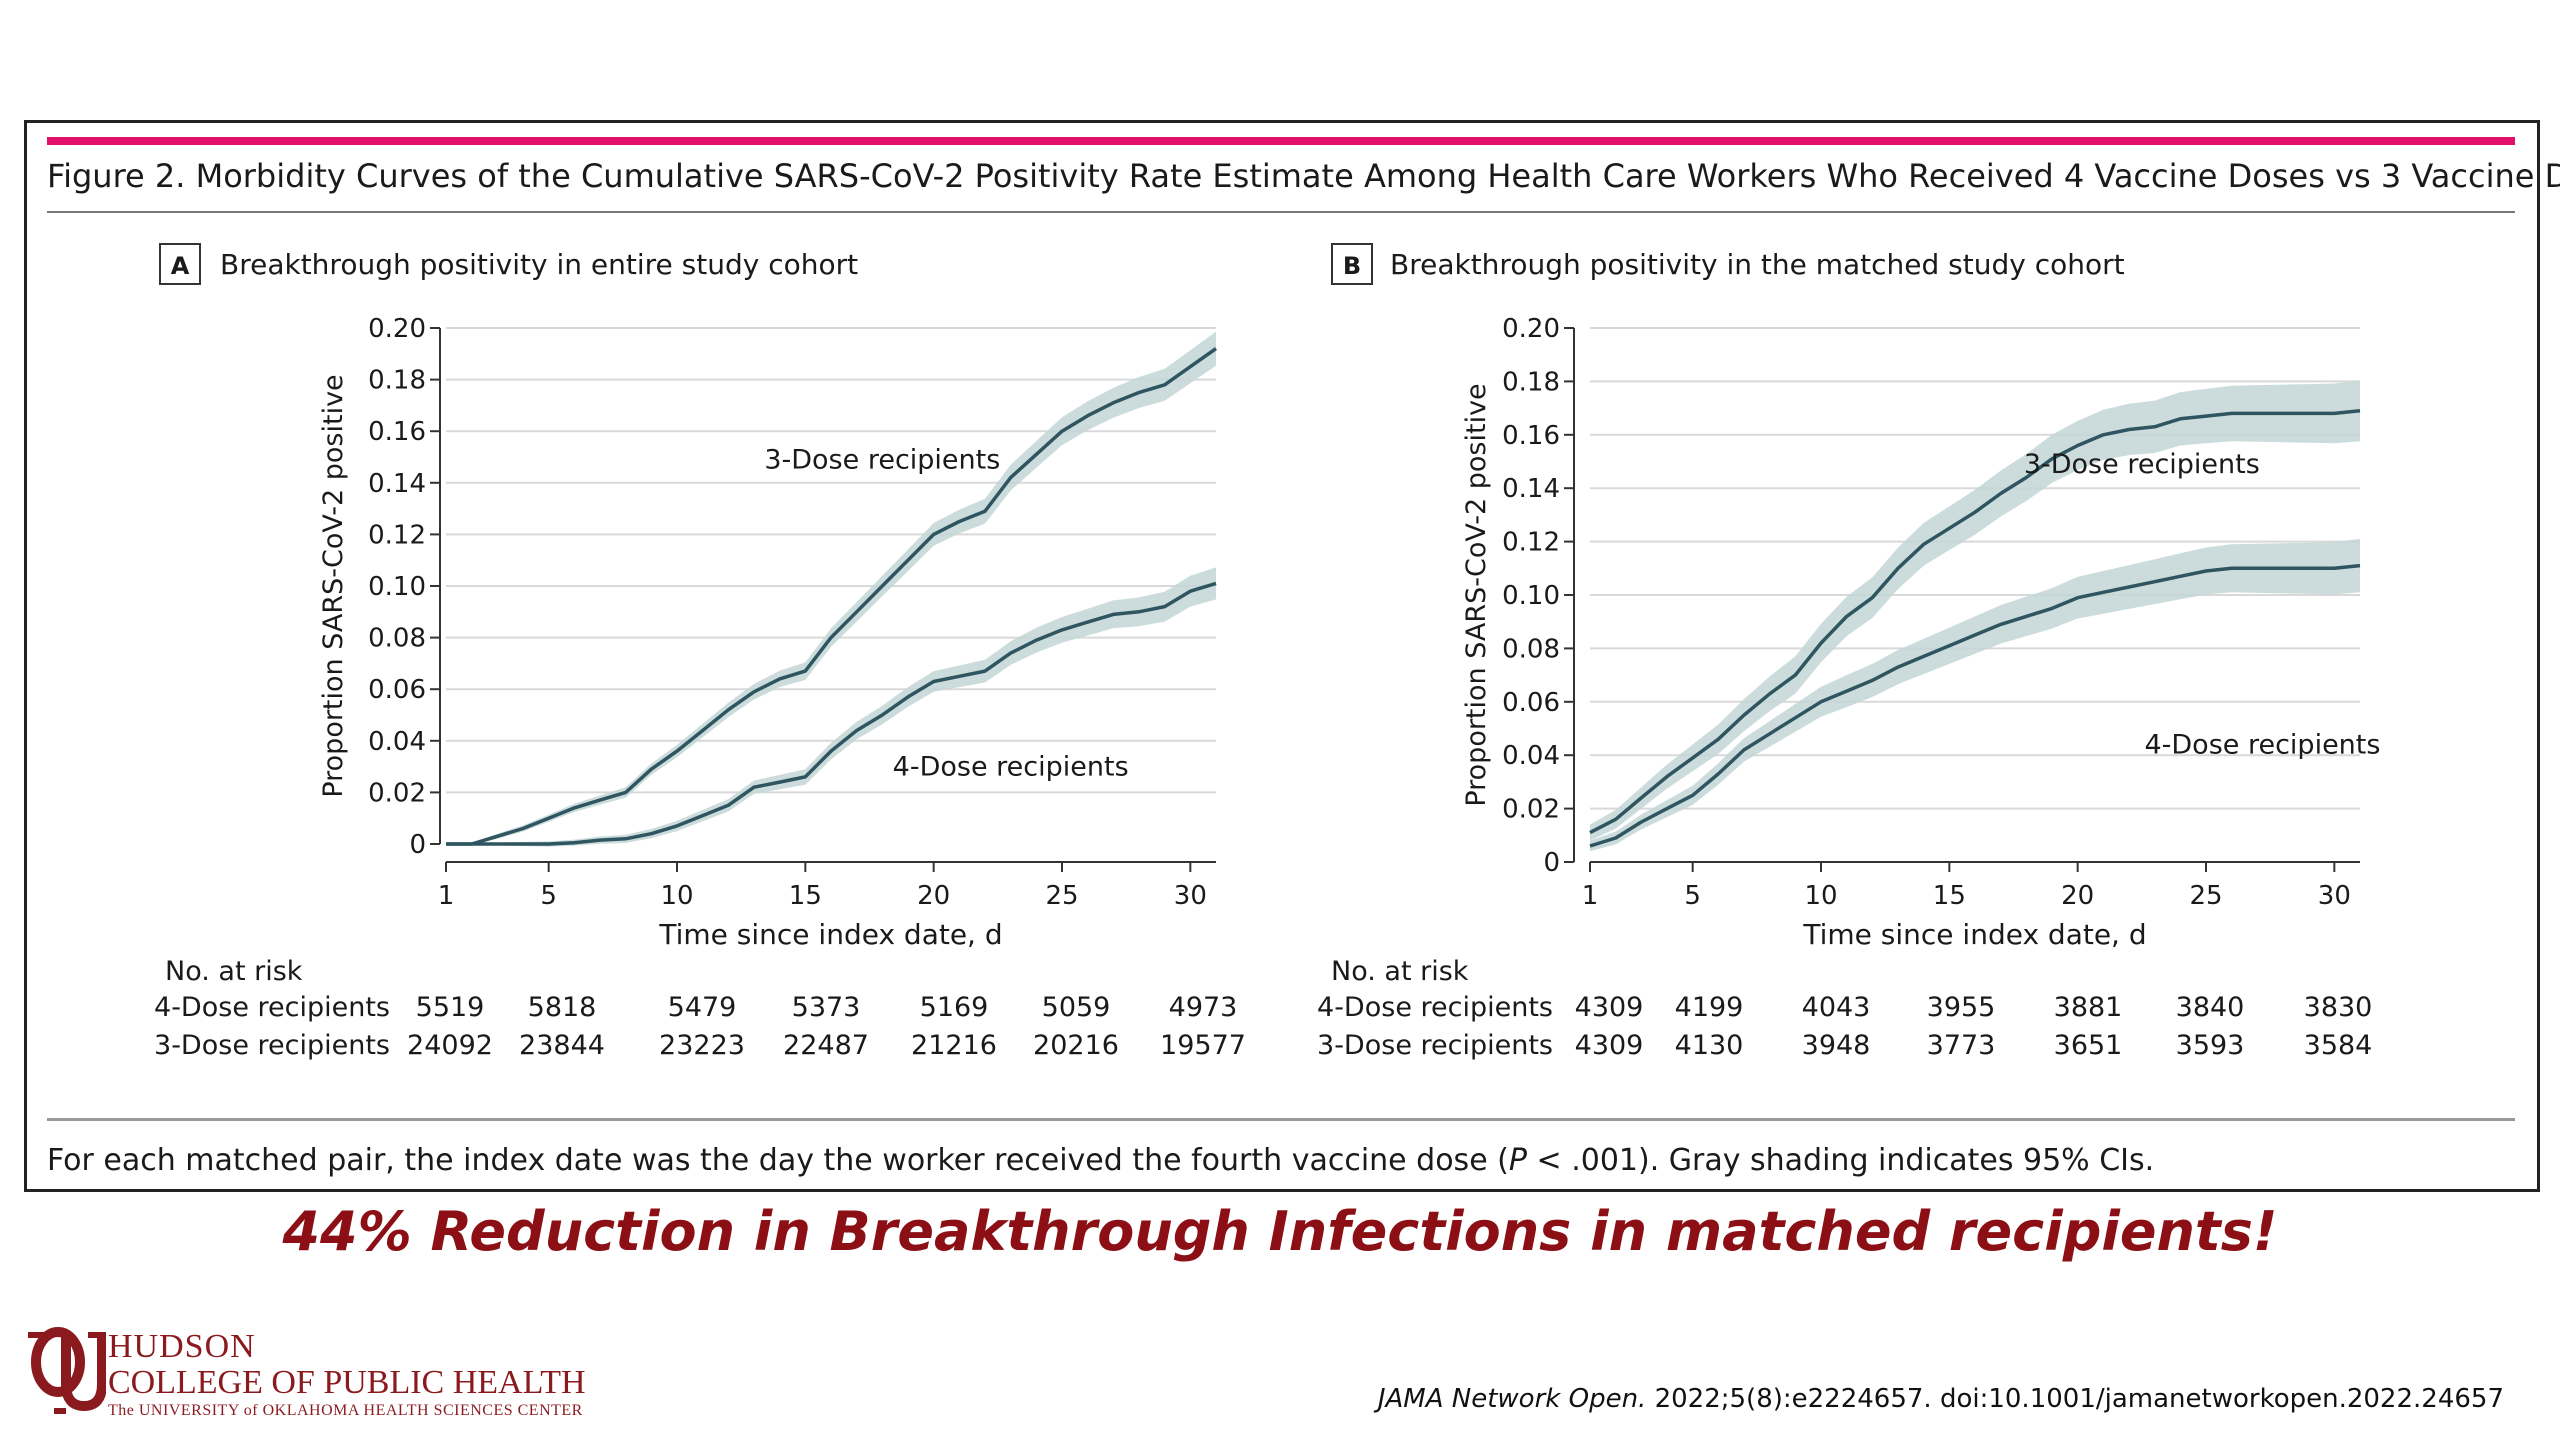  I want to click on panel-a-letter: A, so click(180, 266).